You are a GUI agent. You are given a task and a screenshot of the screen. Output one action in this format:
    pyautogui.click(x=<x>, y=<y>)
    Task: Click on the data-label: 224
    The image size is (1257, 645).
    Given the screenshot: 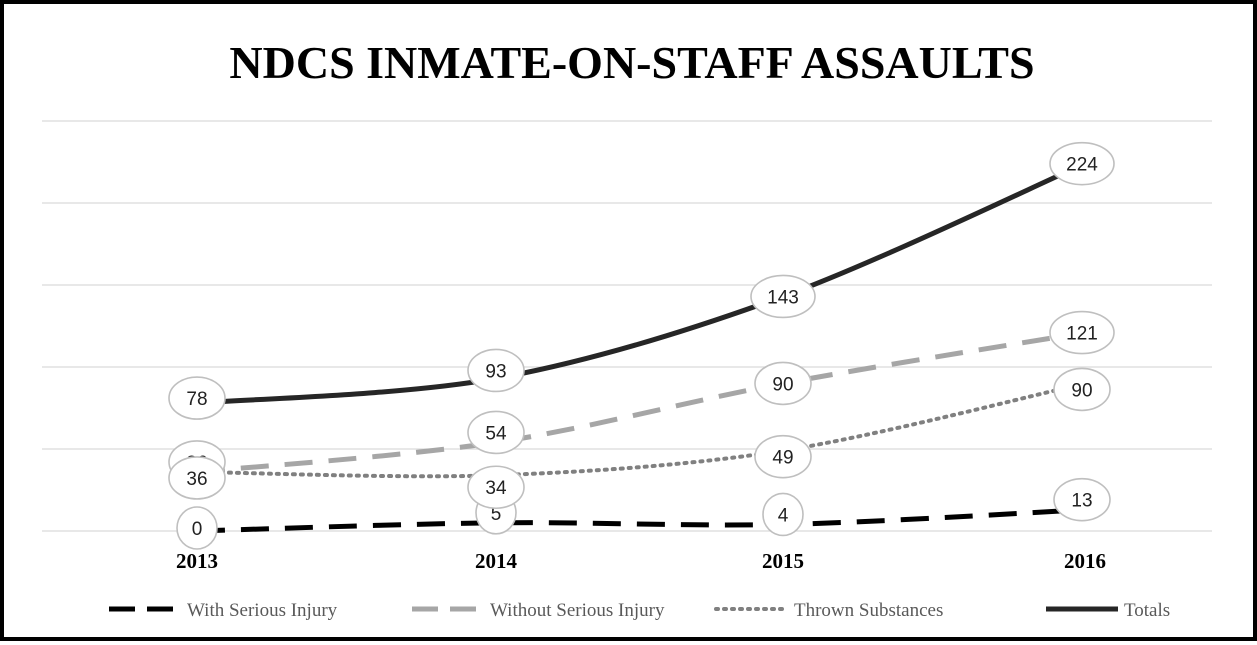 What is the action you would take?
    pyautogui.click(x=1082, y=163)
    